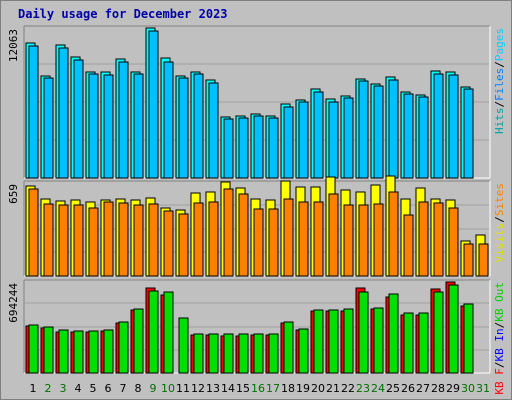 The width and height of the screenshot is (512, 400). What do you see at coordinates (48, 388) in the screenshot?
I see `day-label: 2` at bounding box center [48, 388].